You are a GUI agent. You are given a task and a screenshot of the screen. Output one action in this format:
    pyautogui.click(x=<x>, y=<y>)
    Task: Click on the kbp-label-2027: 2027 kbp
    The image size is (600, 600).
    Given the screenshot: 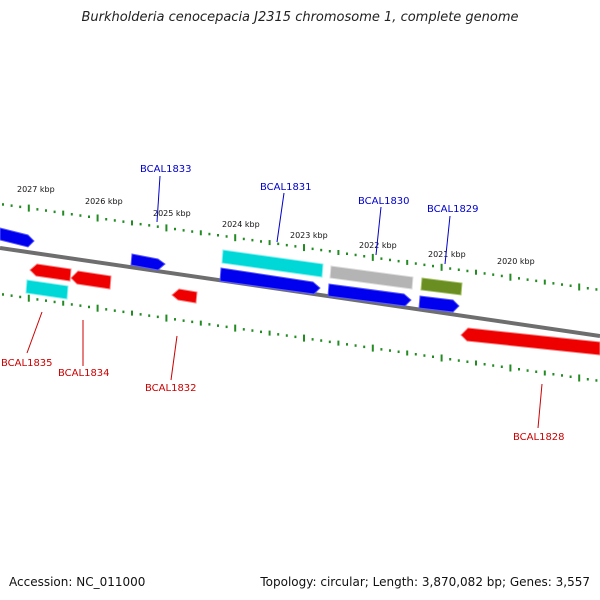 What is the action you would take?
    pyautogui.click(x=36, y=189)
    